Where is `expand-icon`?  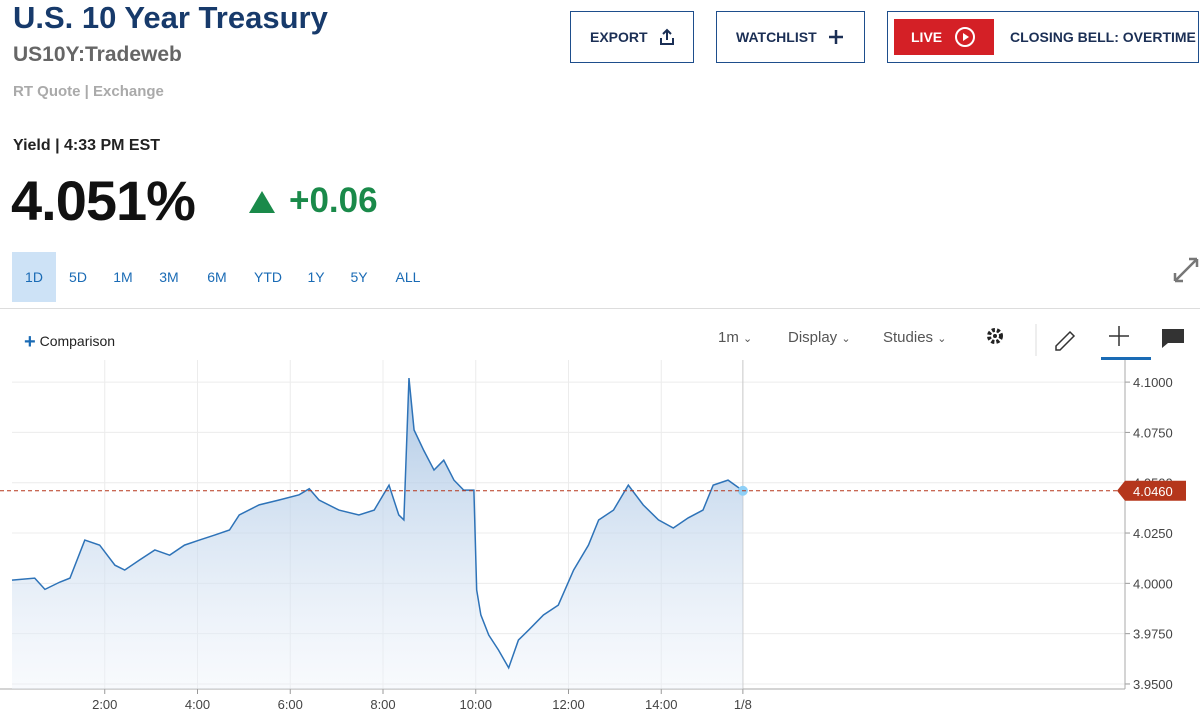 expand-icon is located at coordinates (1186, 269).